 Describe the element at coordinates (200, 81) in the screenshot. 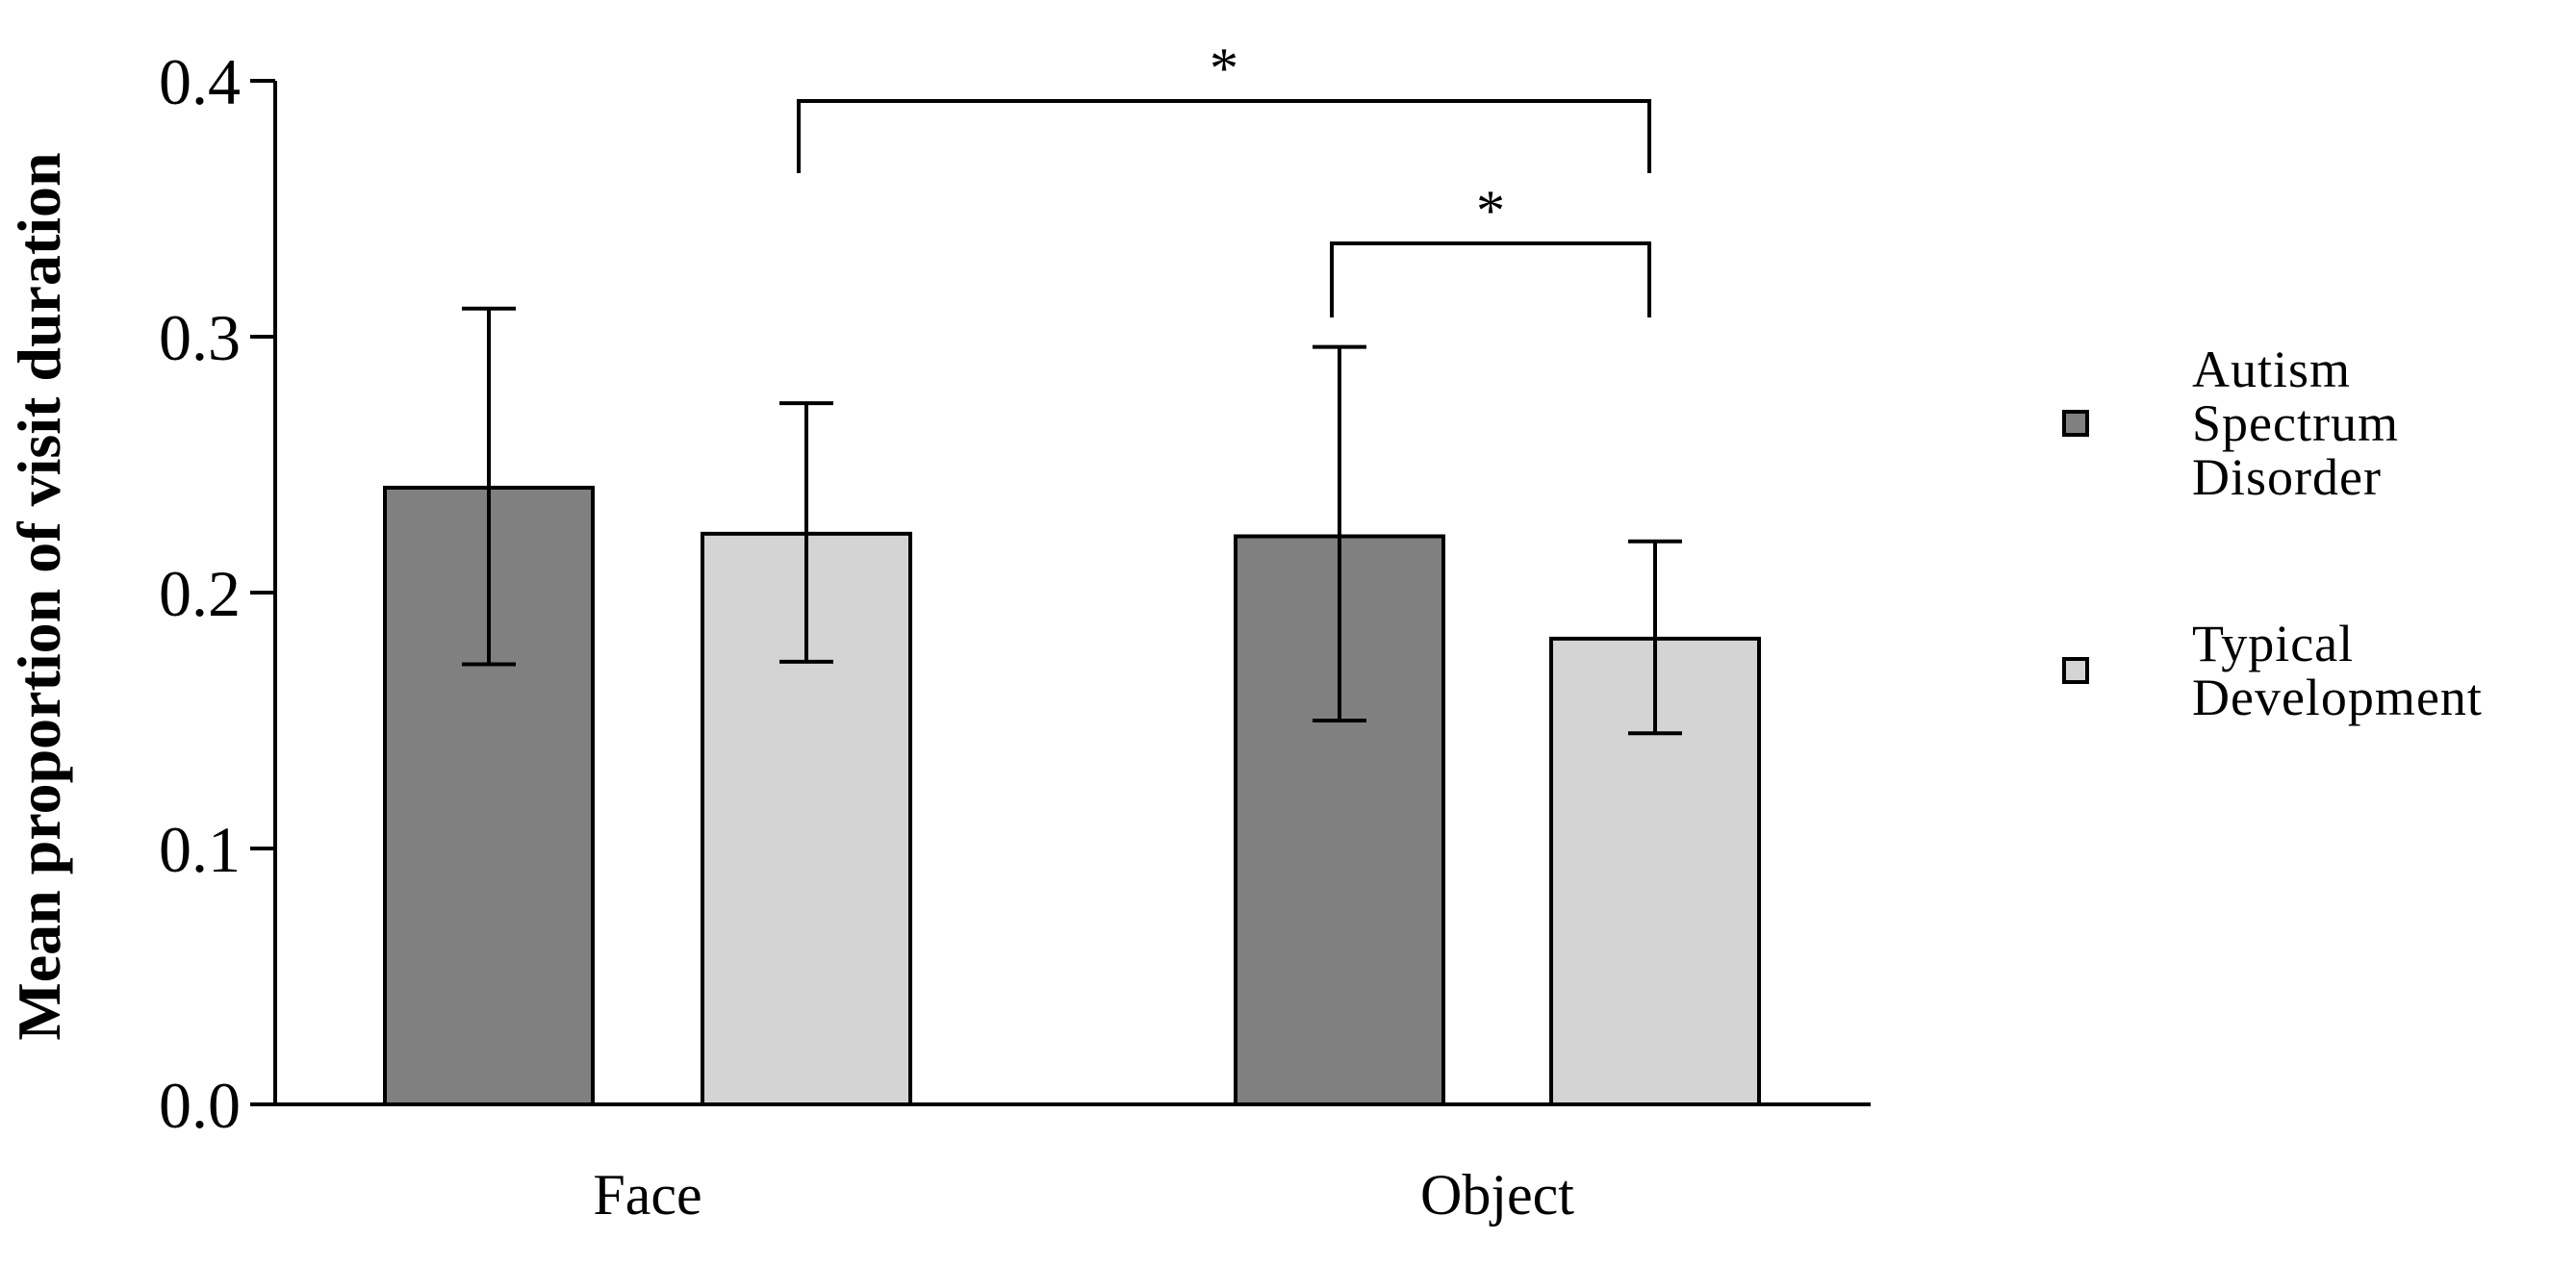

I see `y-tick-label-4: 0.4` at that location.